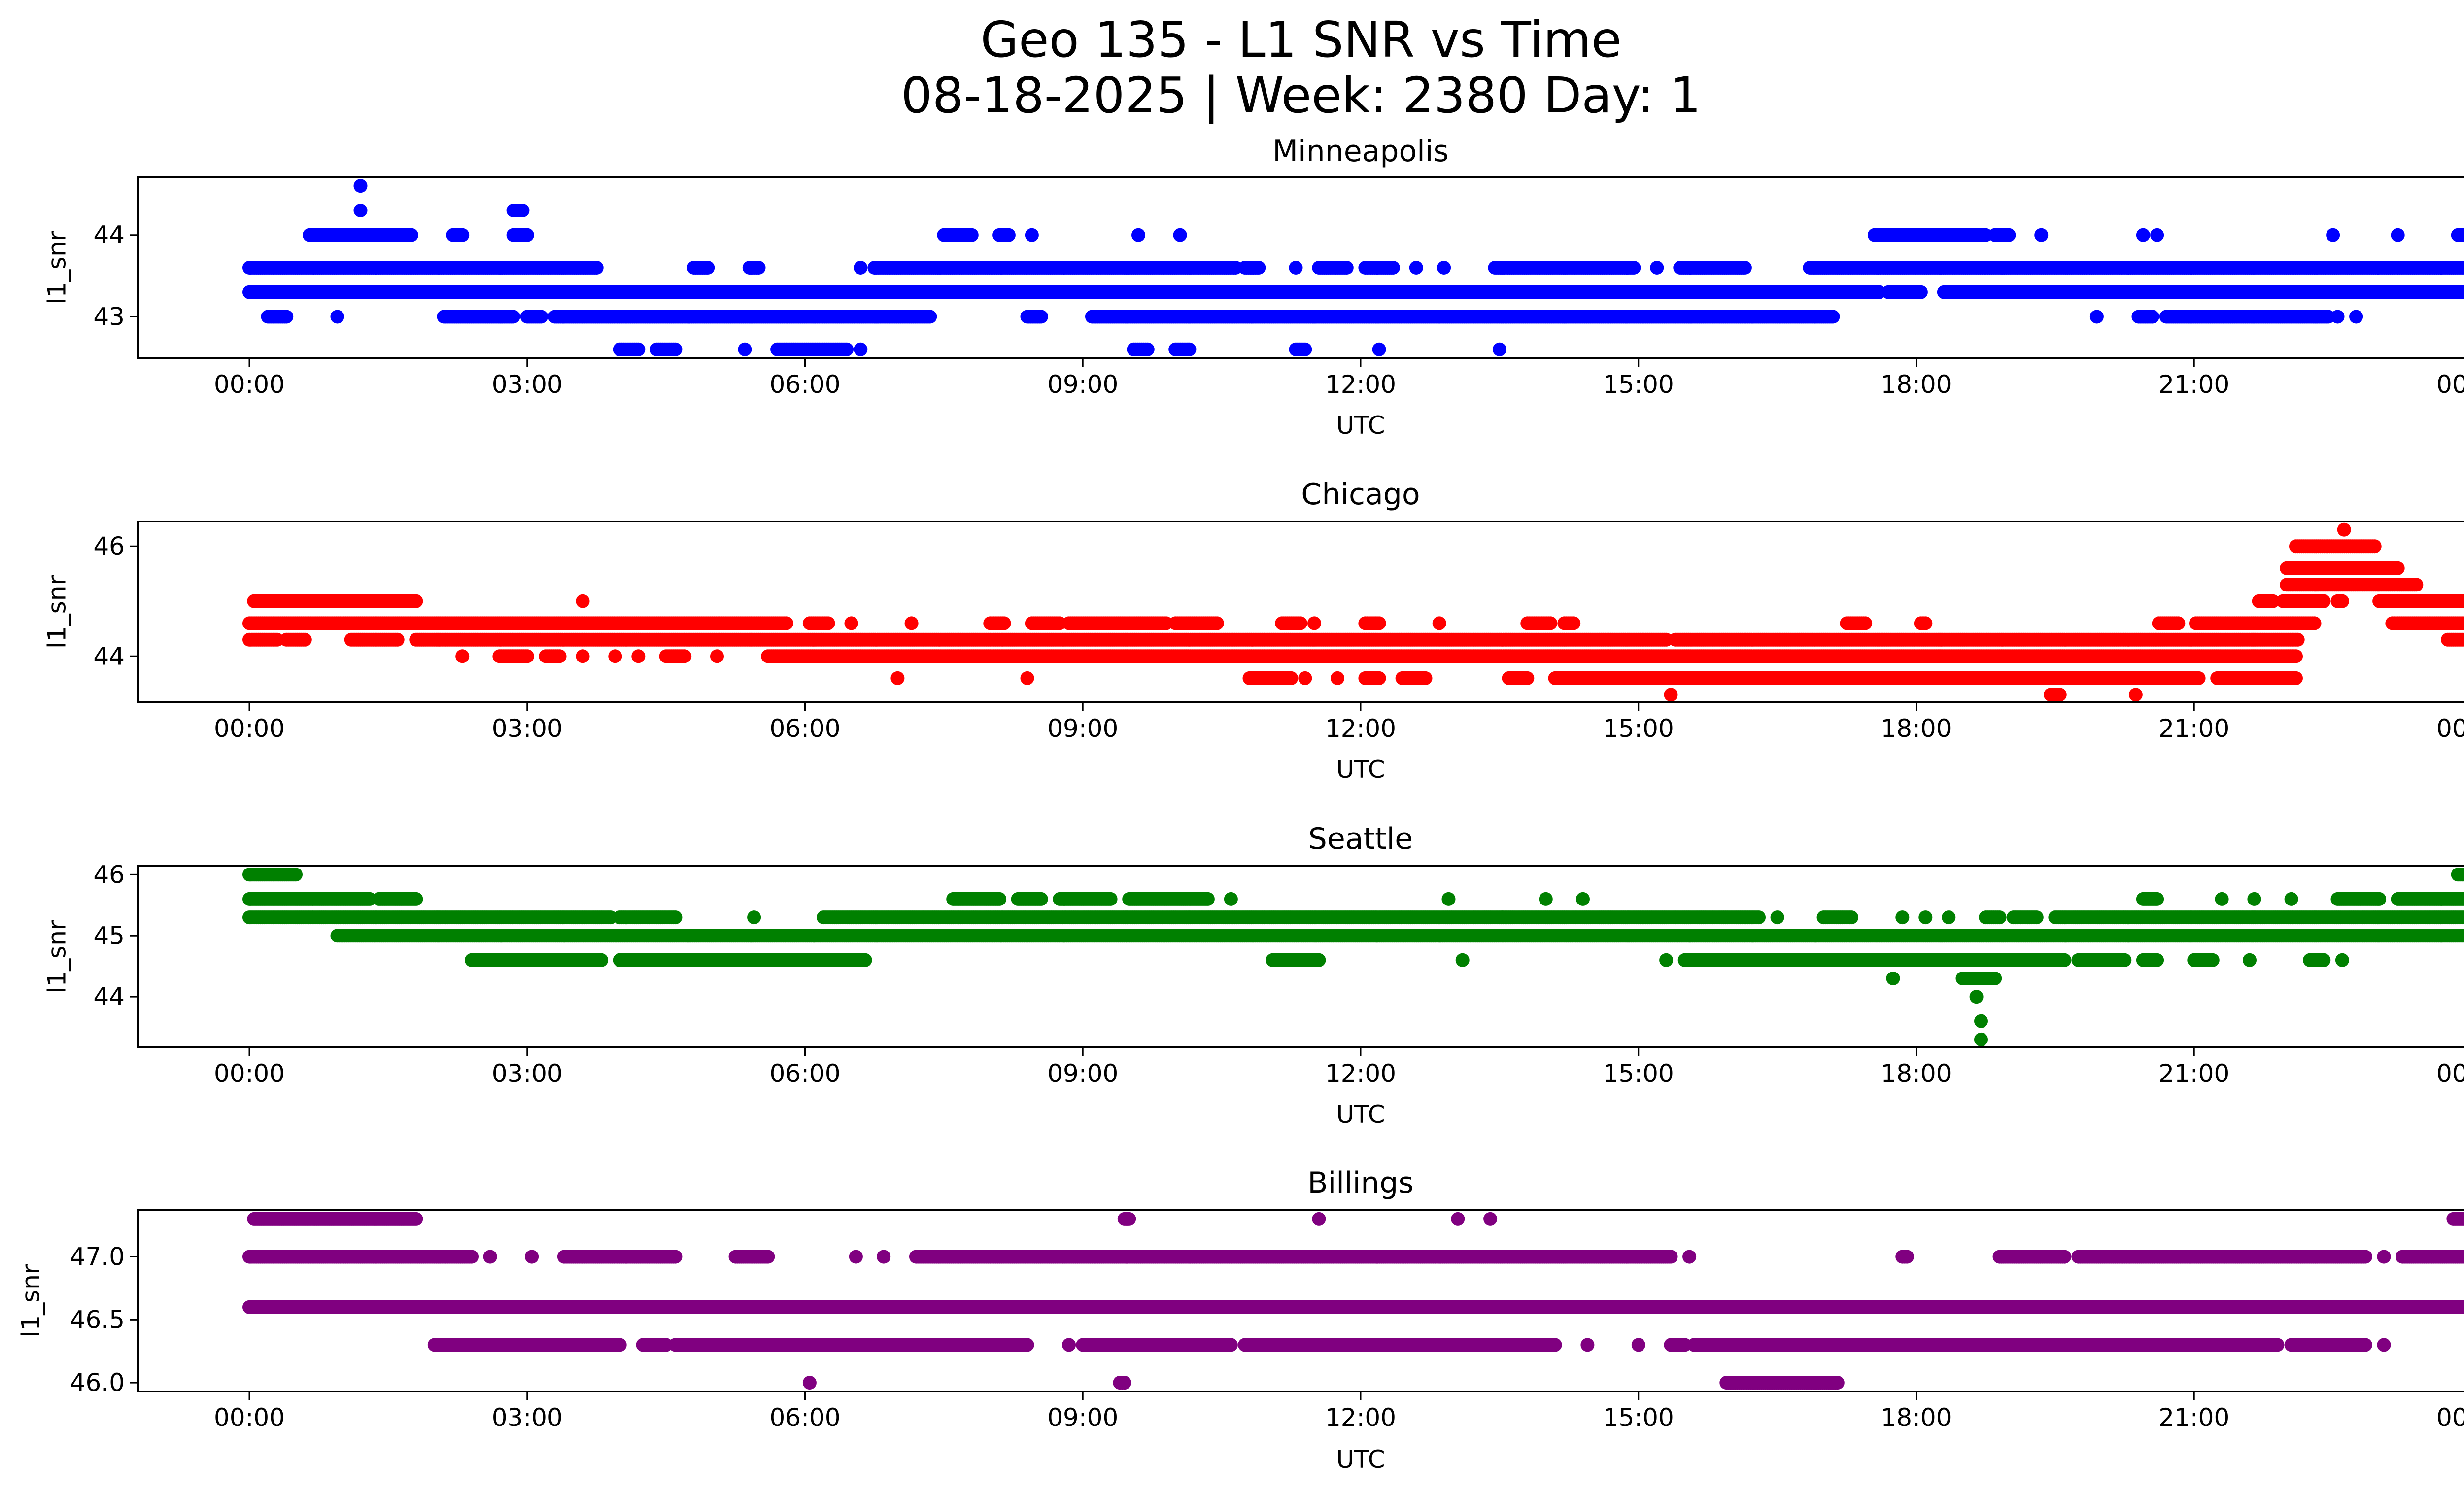 This screenshot has height=1495, width=2464. I want to click on y-tick-label: 43, so click(109, 316).